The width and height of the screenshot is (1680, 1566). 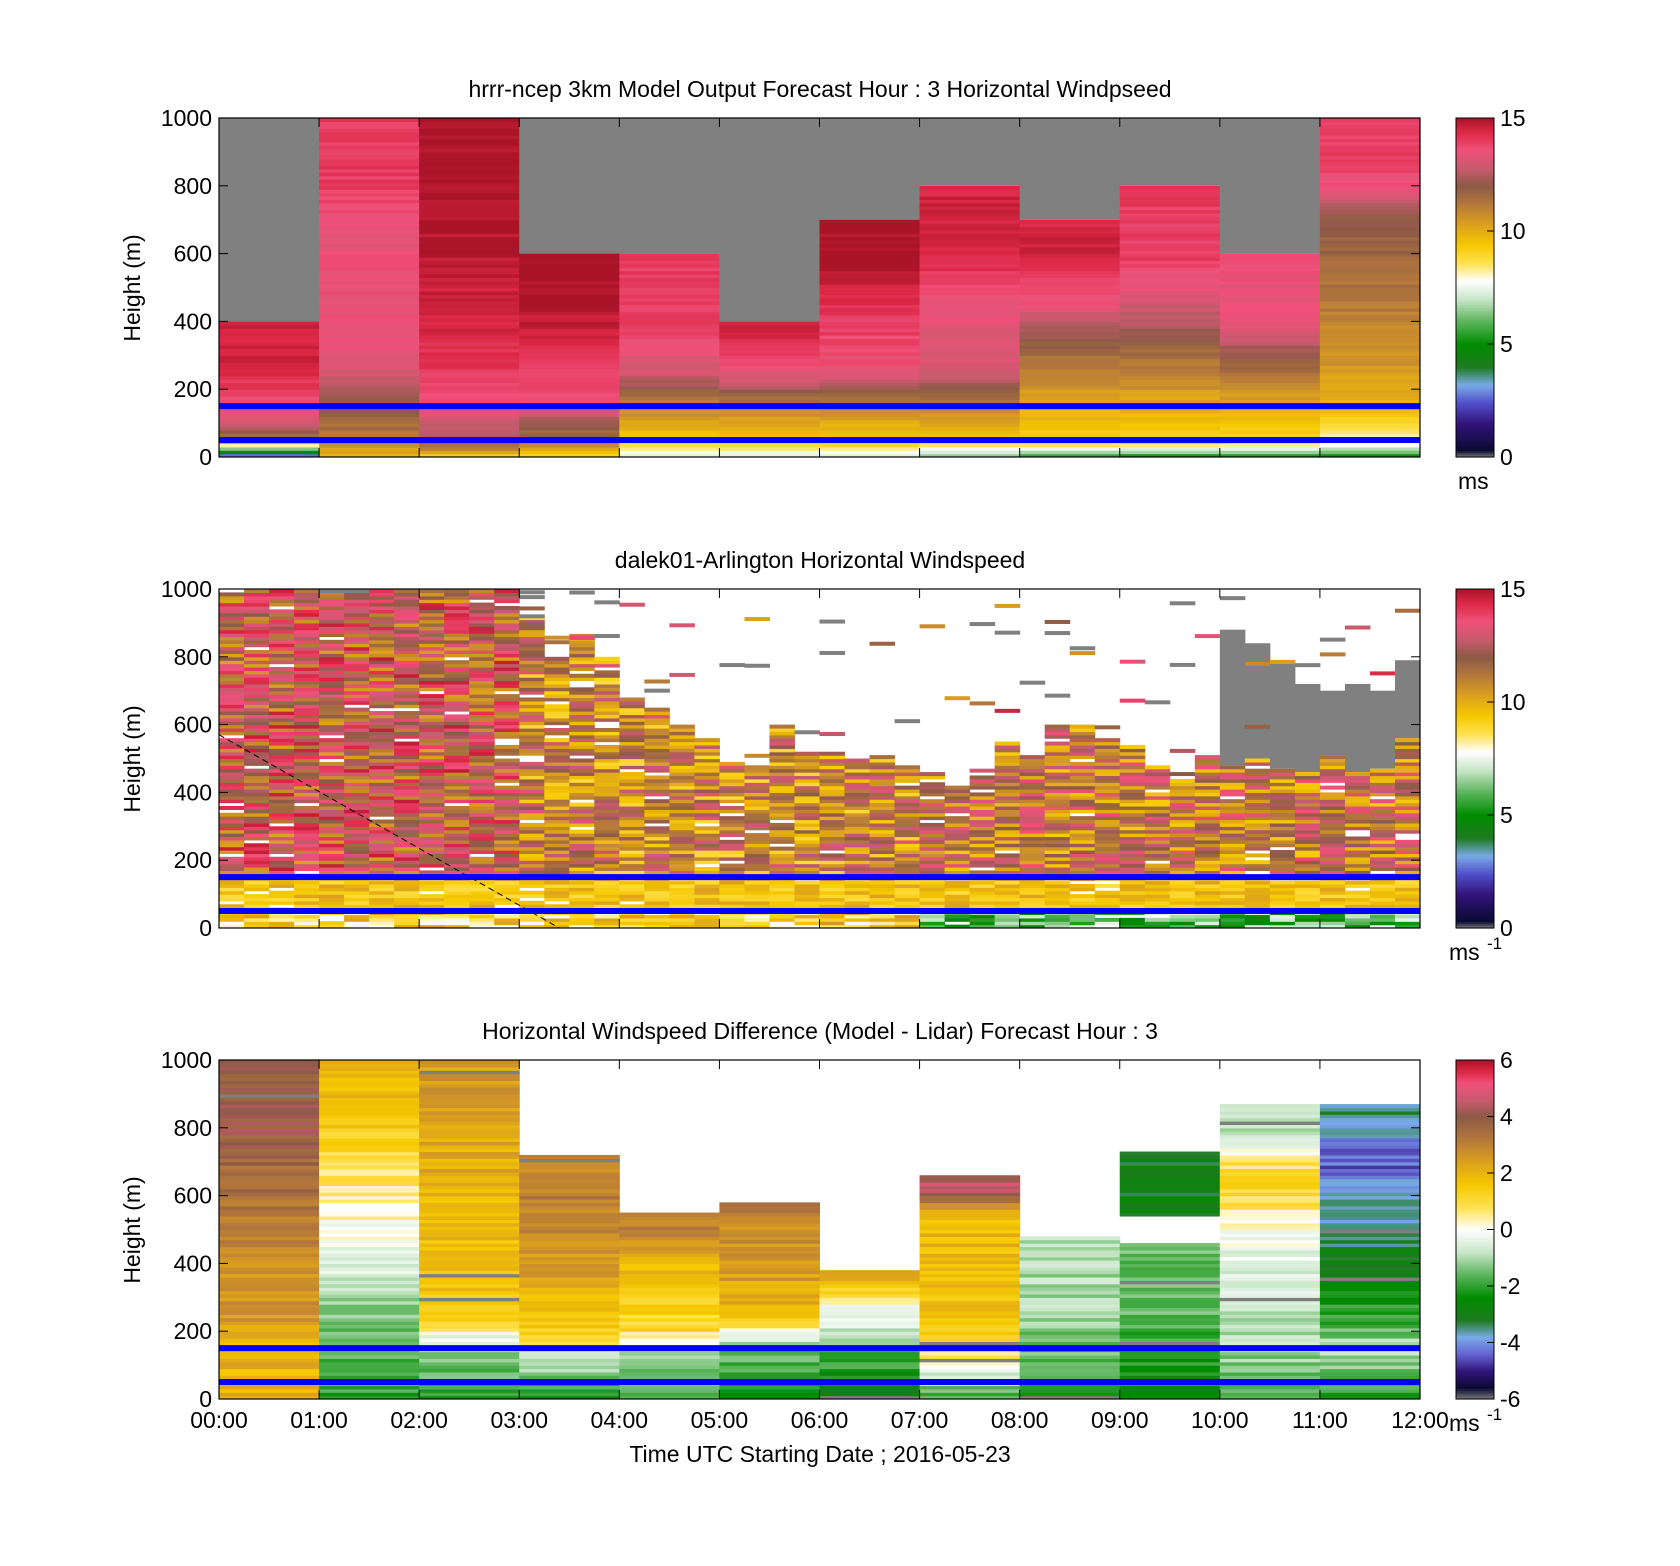 What do you see at coordinates (205, 457) in the screenshot?
I see `y-tick-label: 0` at bounding box center [205, 457].